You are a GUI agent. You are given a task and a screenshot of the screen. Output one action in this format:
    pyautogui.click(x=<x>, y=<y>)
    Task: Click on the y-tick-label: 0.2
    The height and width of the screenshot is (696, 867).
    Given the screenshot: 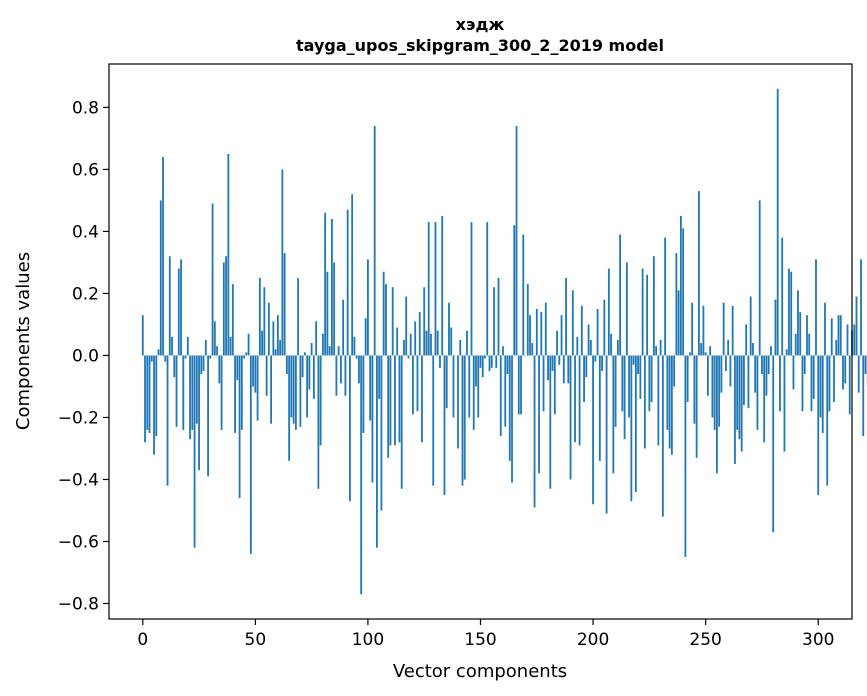 What is the action you would take?
    pyautogui.click(x=85, y=294)
    